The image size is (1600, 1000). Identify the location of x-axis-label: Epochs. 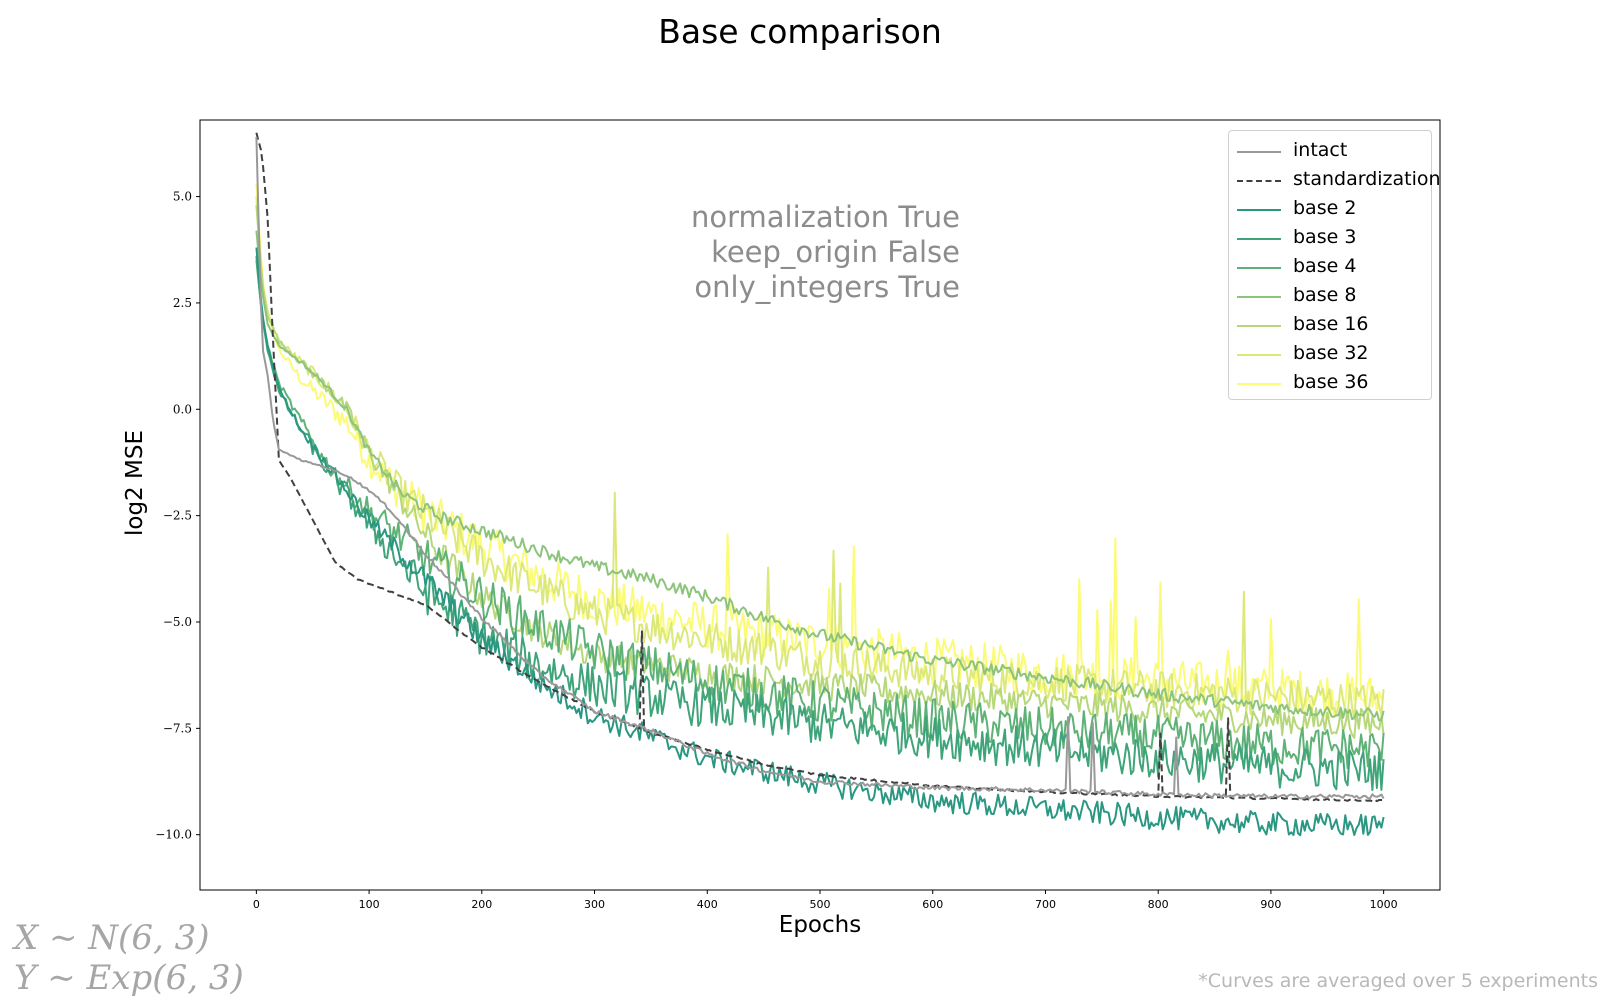
(820, 925).